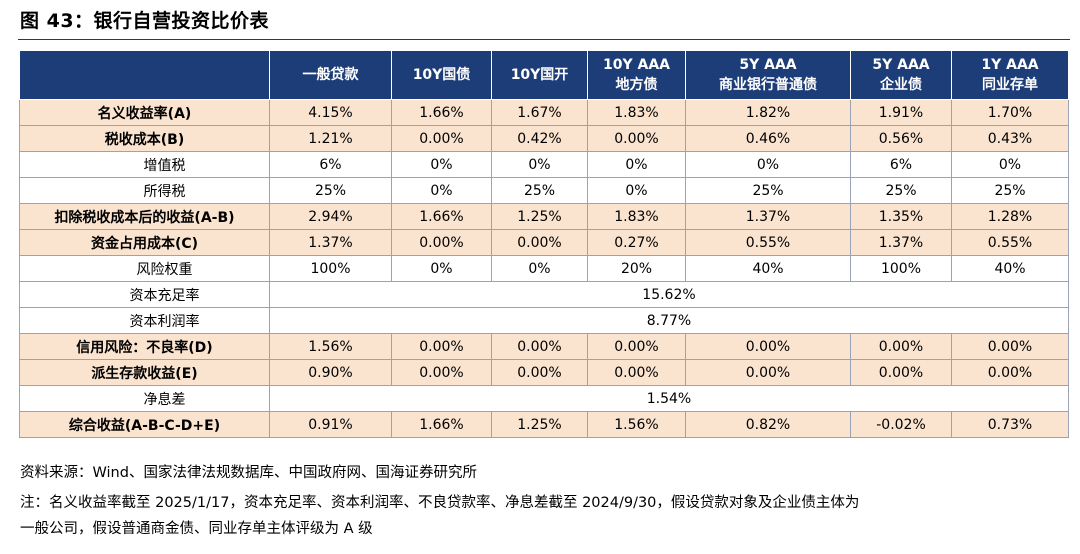 This screenshot has height=554, width=1080. Describe the element at coordinates (901, 65) in the screenshot. I see `column-header-line1: 5Y AAA` at that location.